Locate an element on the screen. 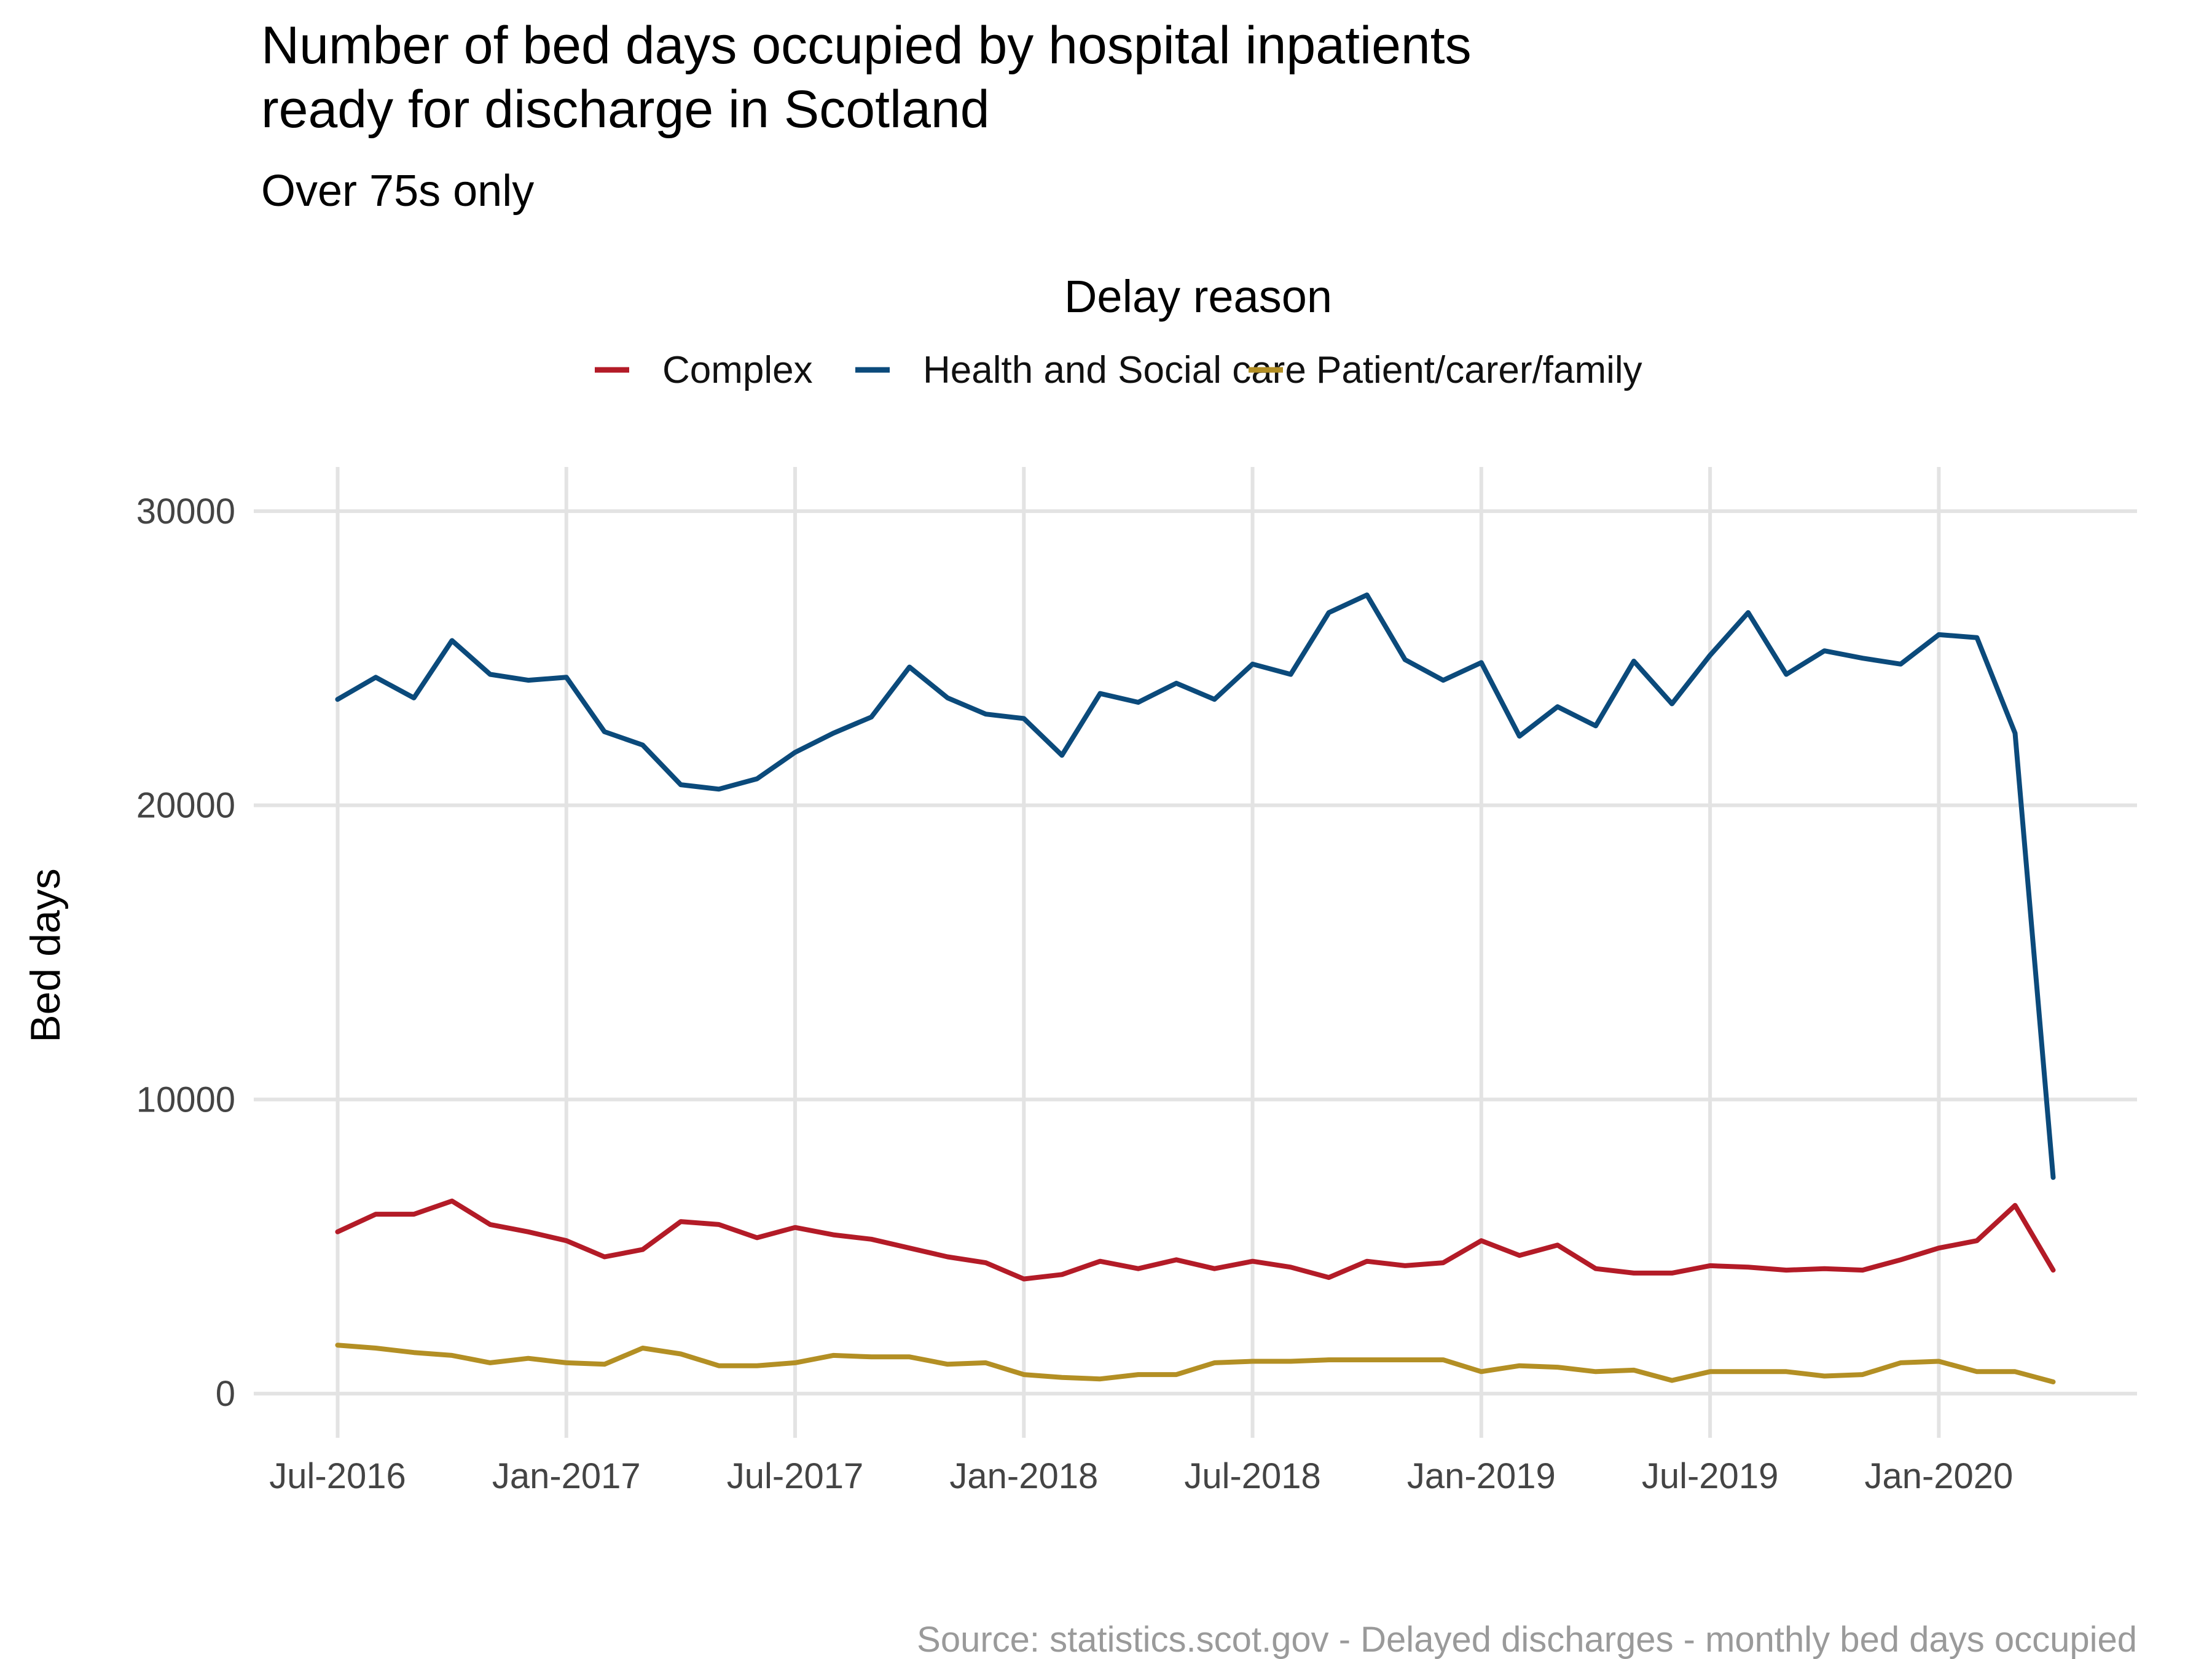 Image resolution: width=2212 pixels, height=1659 pixels. y-axis-title: Bed days is located at coordinates (45, 955).